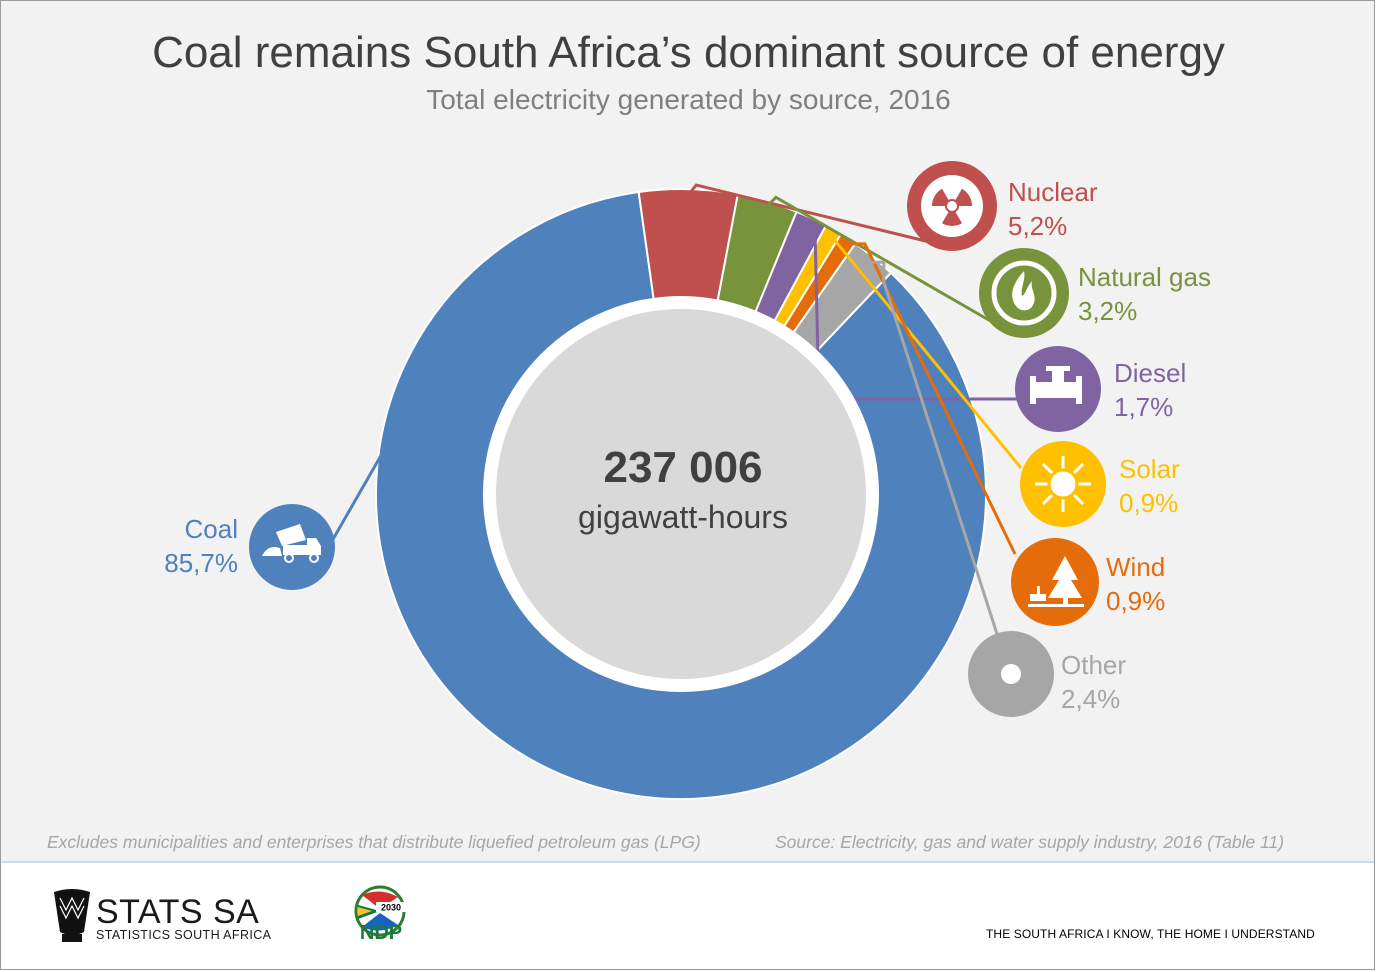 This screenshot has width=1377, height=972. Describe the element at coordinates (381, 932) in the screenshot. I see `ndp-label: NDP` at that location.